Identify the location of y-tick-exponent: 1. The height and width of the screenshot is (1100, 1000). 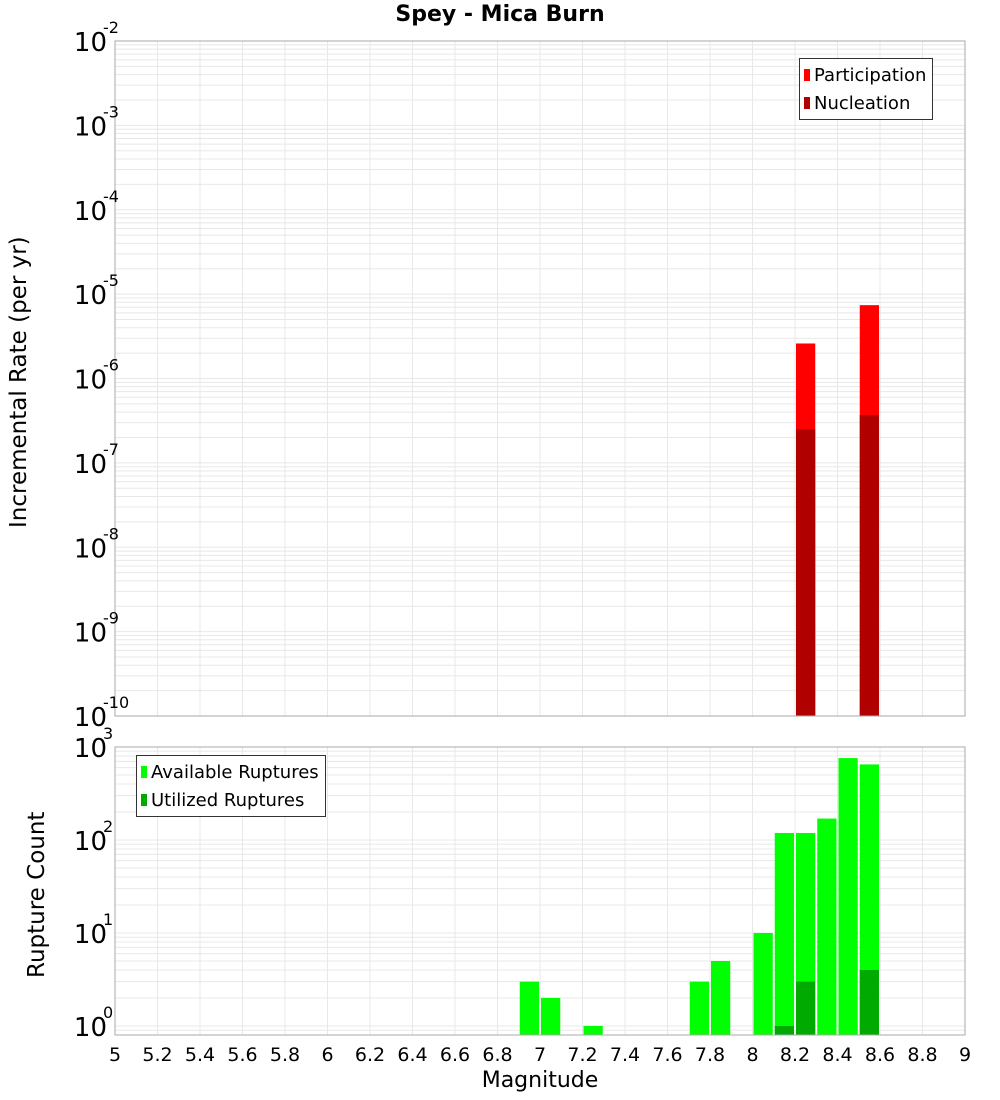
(108, 919).